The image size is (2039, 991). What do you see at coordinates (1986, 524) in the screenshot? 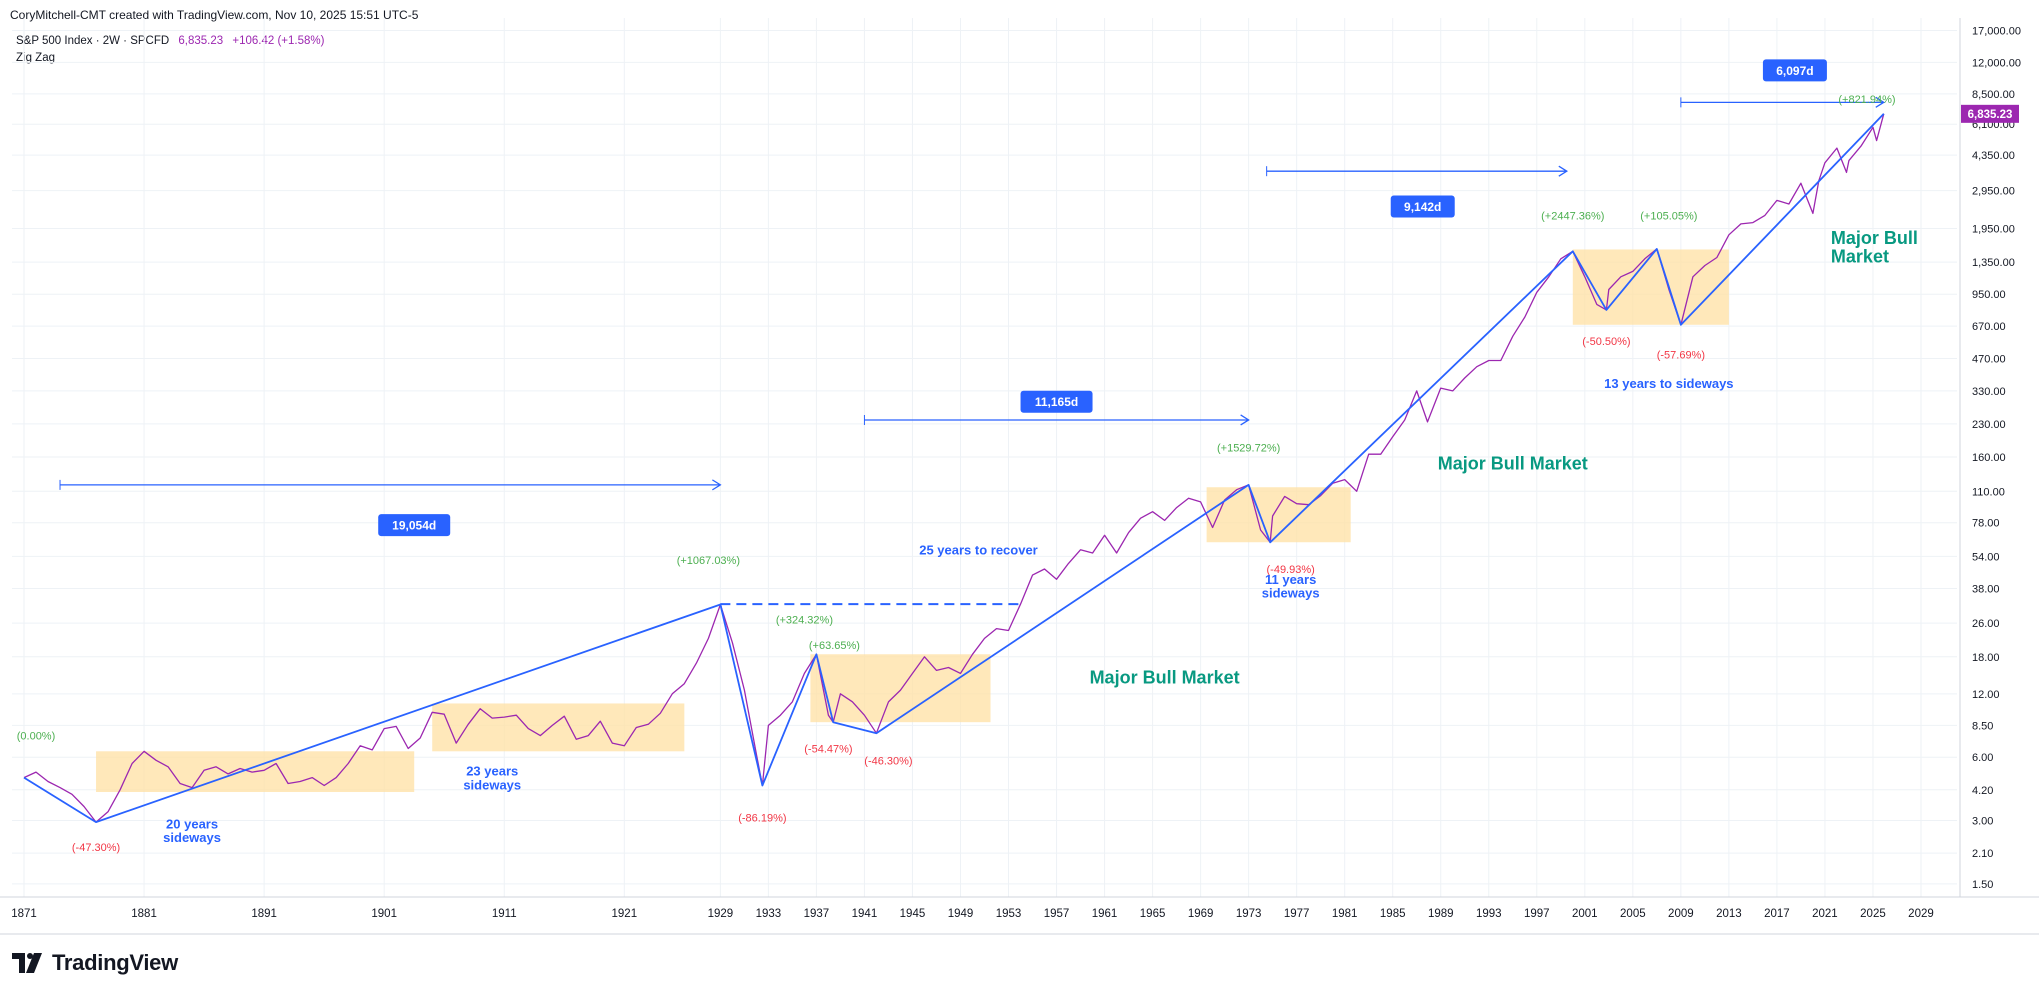
I see `price-axis-tick-label: 78.00` at bounding box center [1986, 524].